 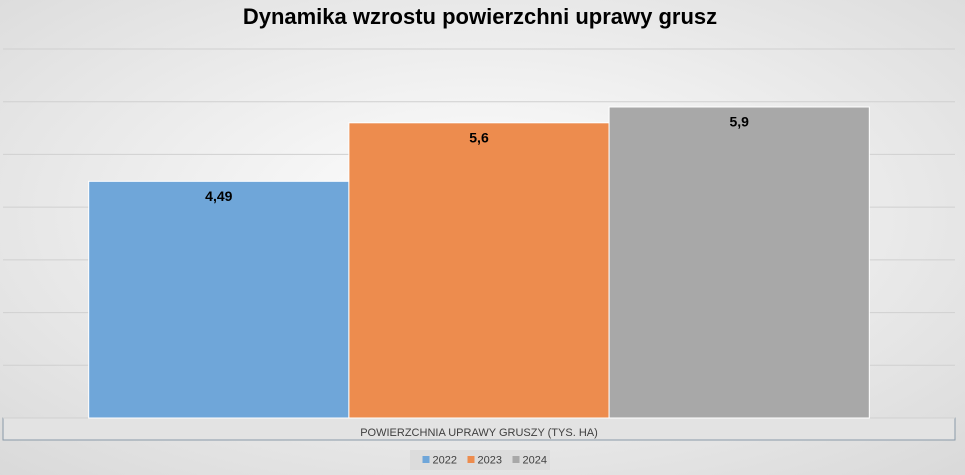 What do you see at coordinates (535, 460) in the screenshot?
I see `legend-label: 2024` at bounding box center [535, 460].